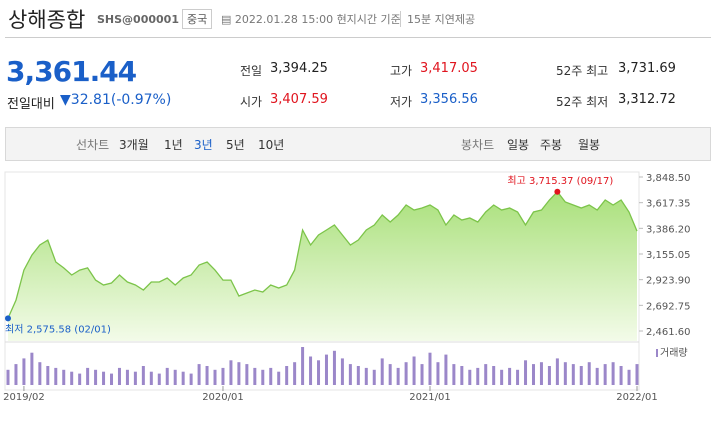  Describe the element at coordinates (560, 181) in the screenshot. I see `extreme-label: 최고 3,715.37 (09/17)` at that location.